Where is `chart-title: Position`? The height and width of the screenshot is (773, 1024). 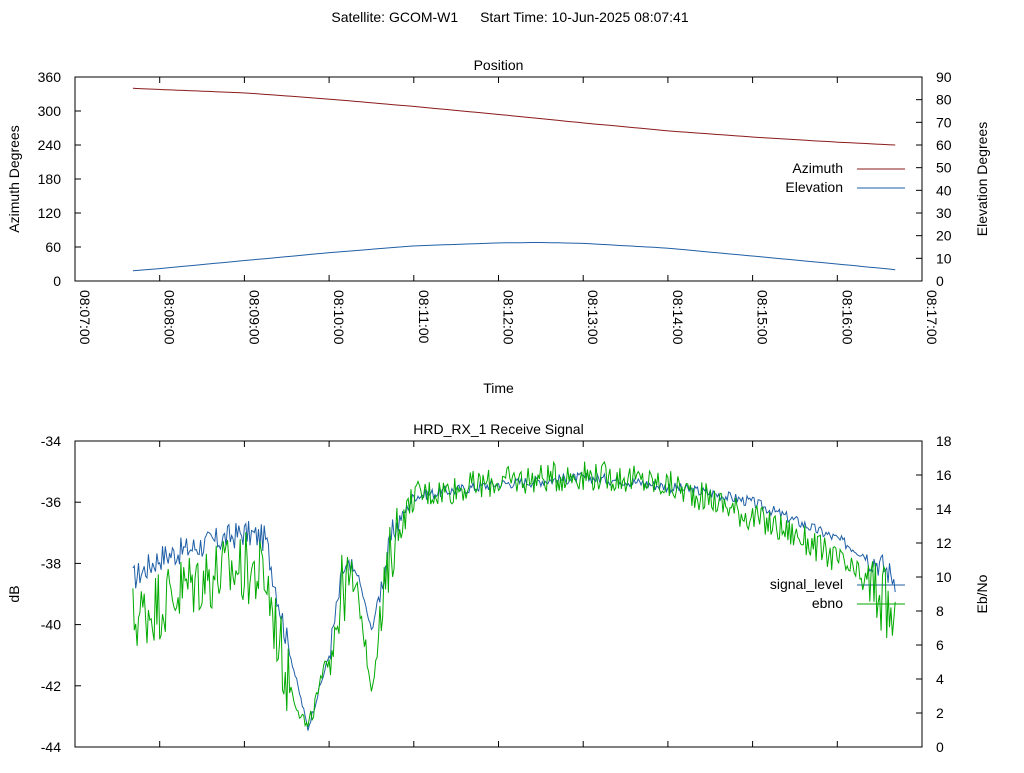 chart-title: Position is located at coordinates (499, 65).